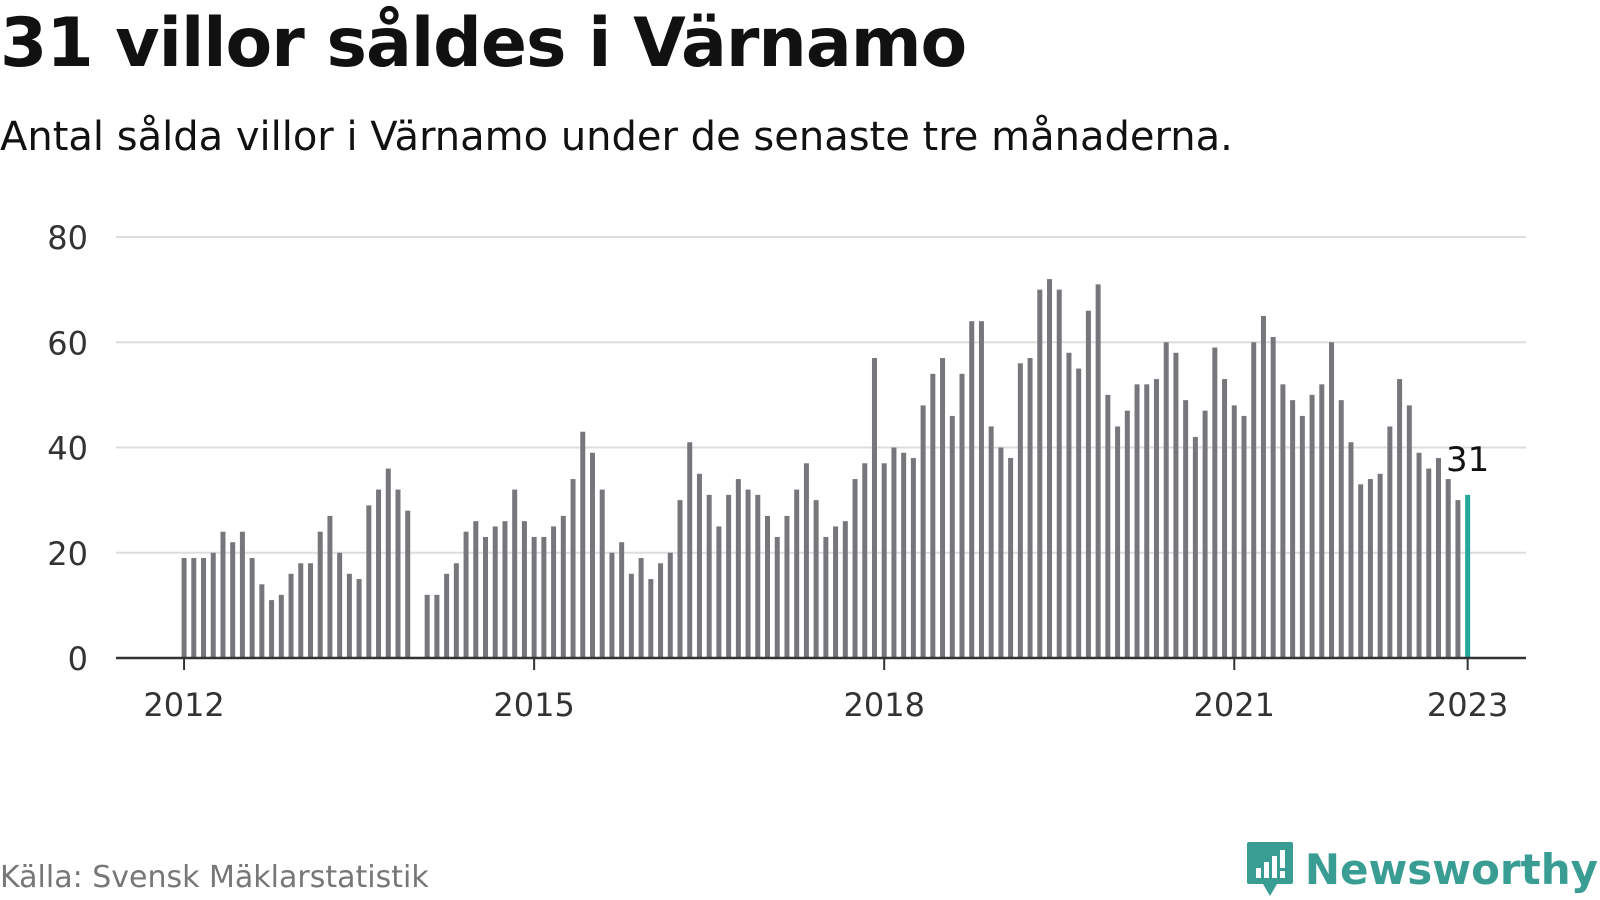  I want to click on data-label: 31, so click(1467, 460).